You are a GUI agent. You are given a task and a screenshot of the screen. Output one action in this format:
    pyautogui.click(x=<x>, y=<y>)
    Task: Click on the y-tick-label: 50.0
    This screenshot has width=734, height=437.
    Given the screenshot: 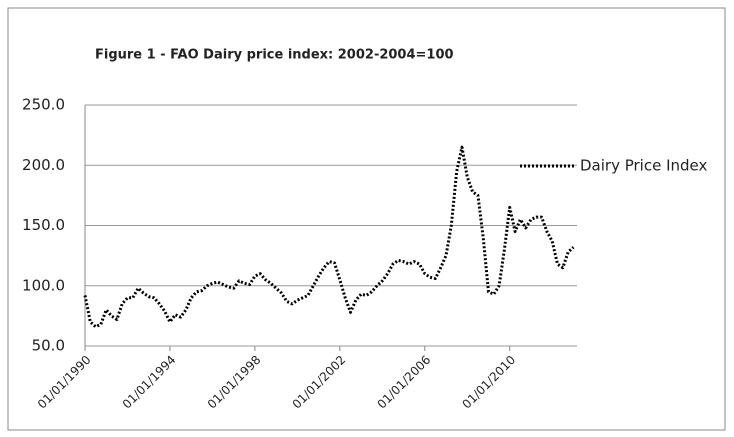 What is the action you would take?
    pyautogui.click(x=48, y=346)
    